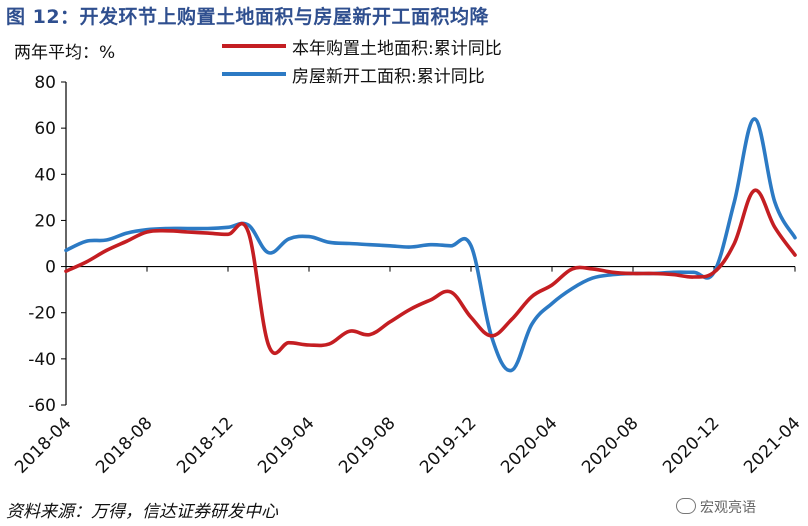 The width and height of the screenshot is (808, 526). I want to click on x-tick-label: 2020-12, so click(691, 445).